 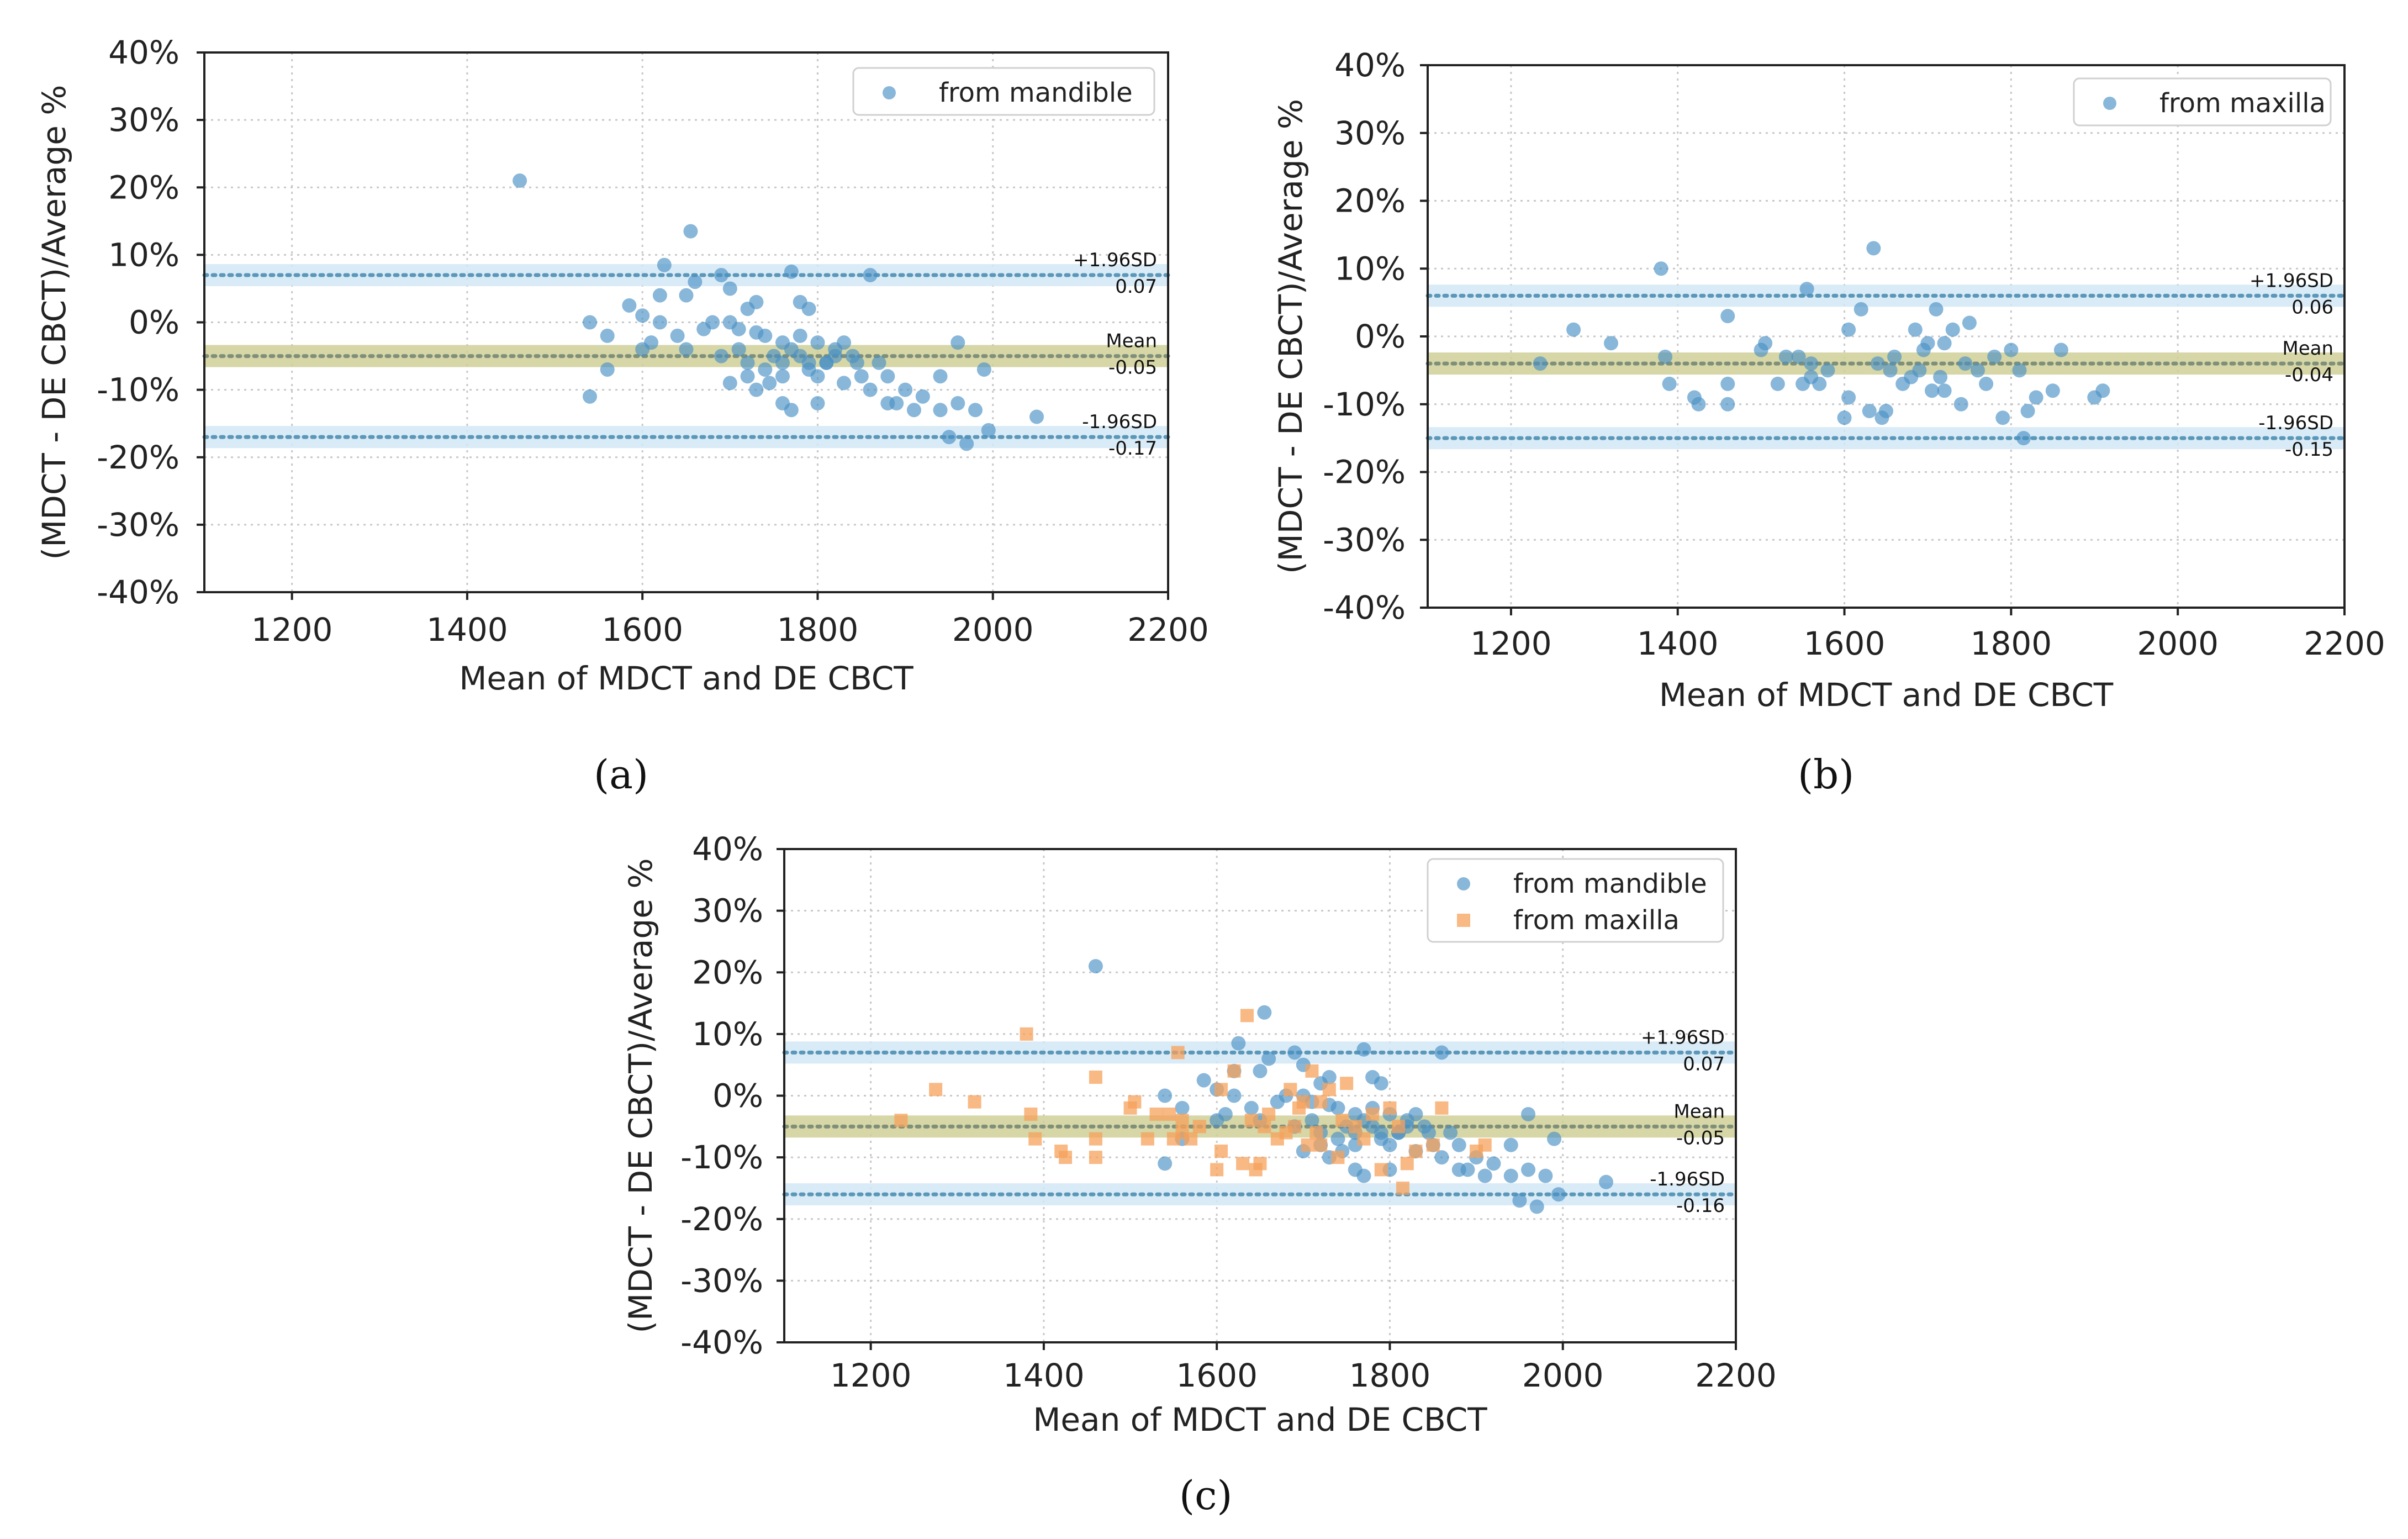 What do you see at coordinates (1370, 133) in the screenshot?
I see `panel-b-y-tick-label: 30%` at bounding box center [1370, 133].